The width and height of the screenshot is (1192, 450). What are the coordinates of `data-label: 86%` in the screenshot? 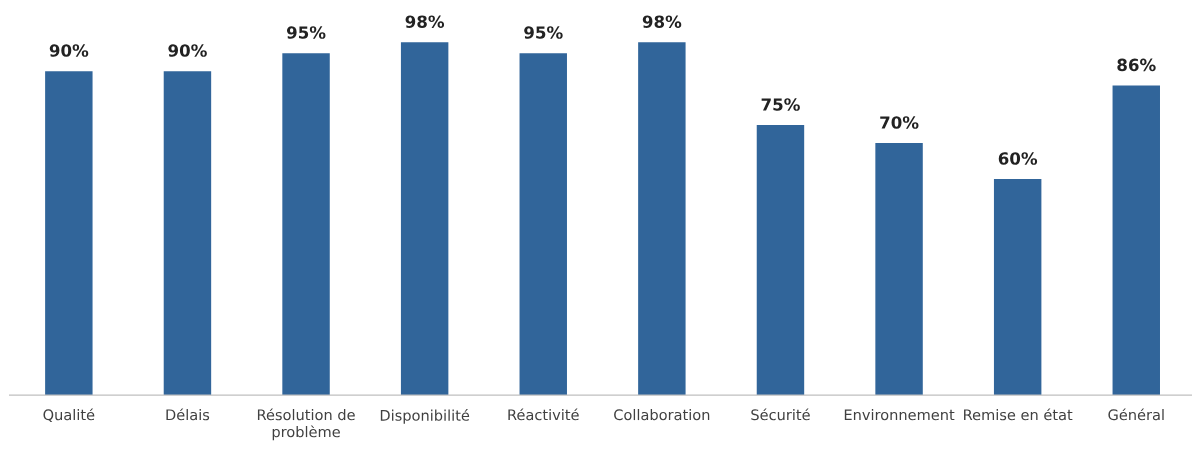 It's located at (1136, 65).